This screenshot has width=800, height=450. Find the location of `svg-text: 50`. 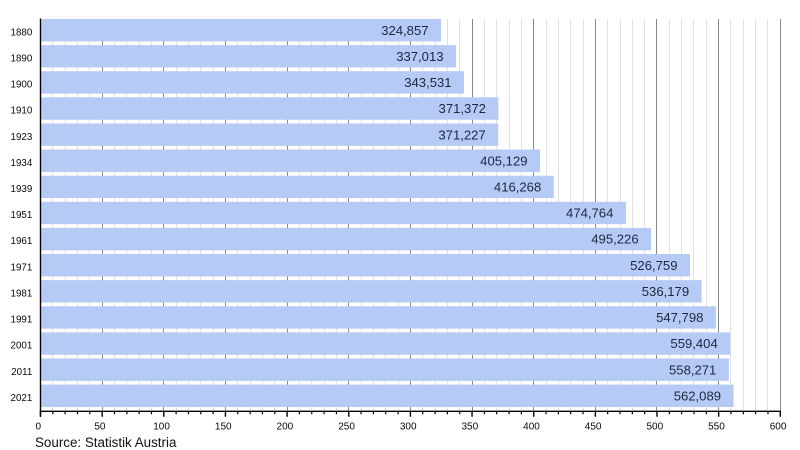

svg-text: 50 is located at coordinates (100, 427).